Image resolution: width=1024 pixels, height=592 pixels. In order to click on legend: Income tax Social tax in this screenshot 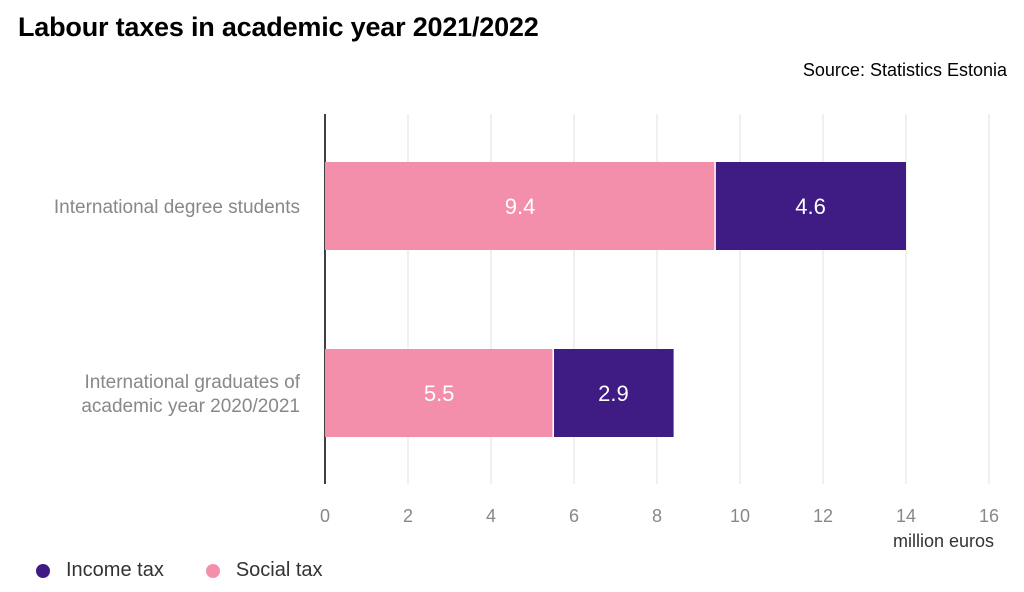, I will do `click(200, 570)`.